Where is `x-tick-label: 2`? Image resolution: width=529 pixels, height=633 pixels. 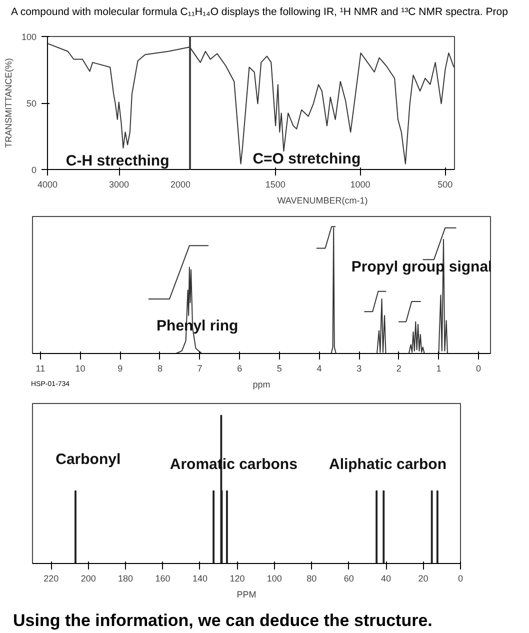 x-tick-label: 2 is located at coordinates (399, 369).